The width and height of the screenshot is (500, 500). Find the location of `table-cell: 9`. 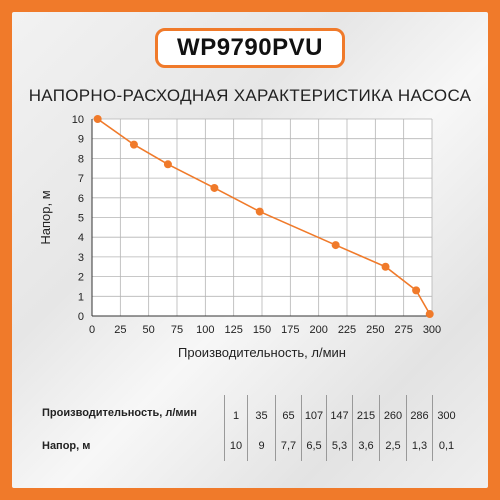

table-cell: 9 is located at coordinates (261, 446).